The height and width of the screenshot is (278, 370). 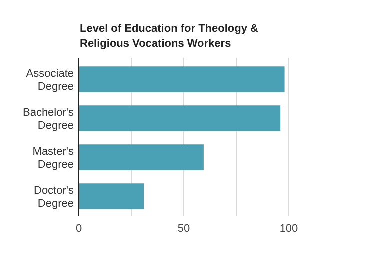 I want to click on chart-title: Level of Education for Theology & Religious Vocations Workers, so click(x=169, y=36).